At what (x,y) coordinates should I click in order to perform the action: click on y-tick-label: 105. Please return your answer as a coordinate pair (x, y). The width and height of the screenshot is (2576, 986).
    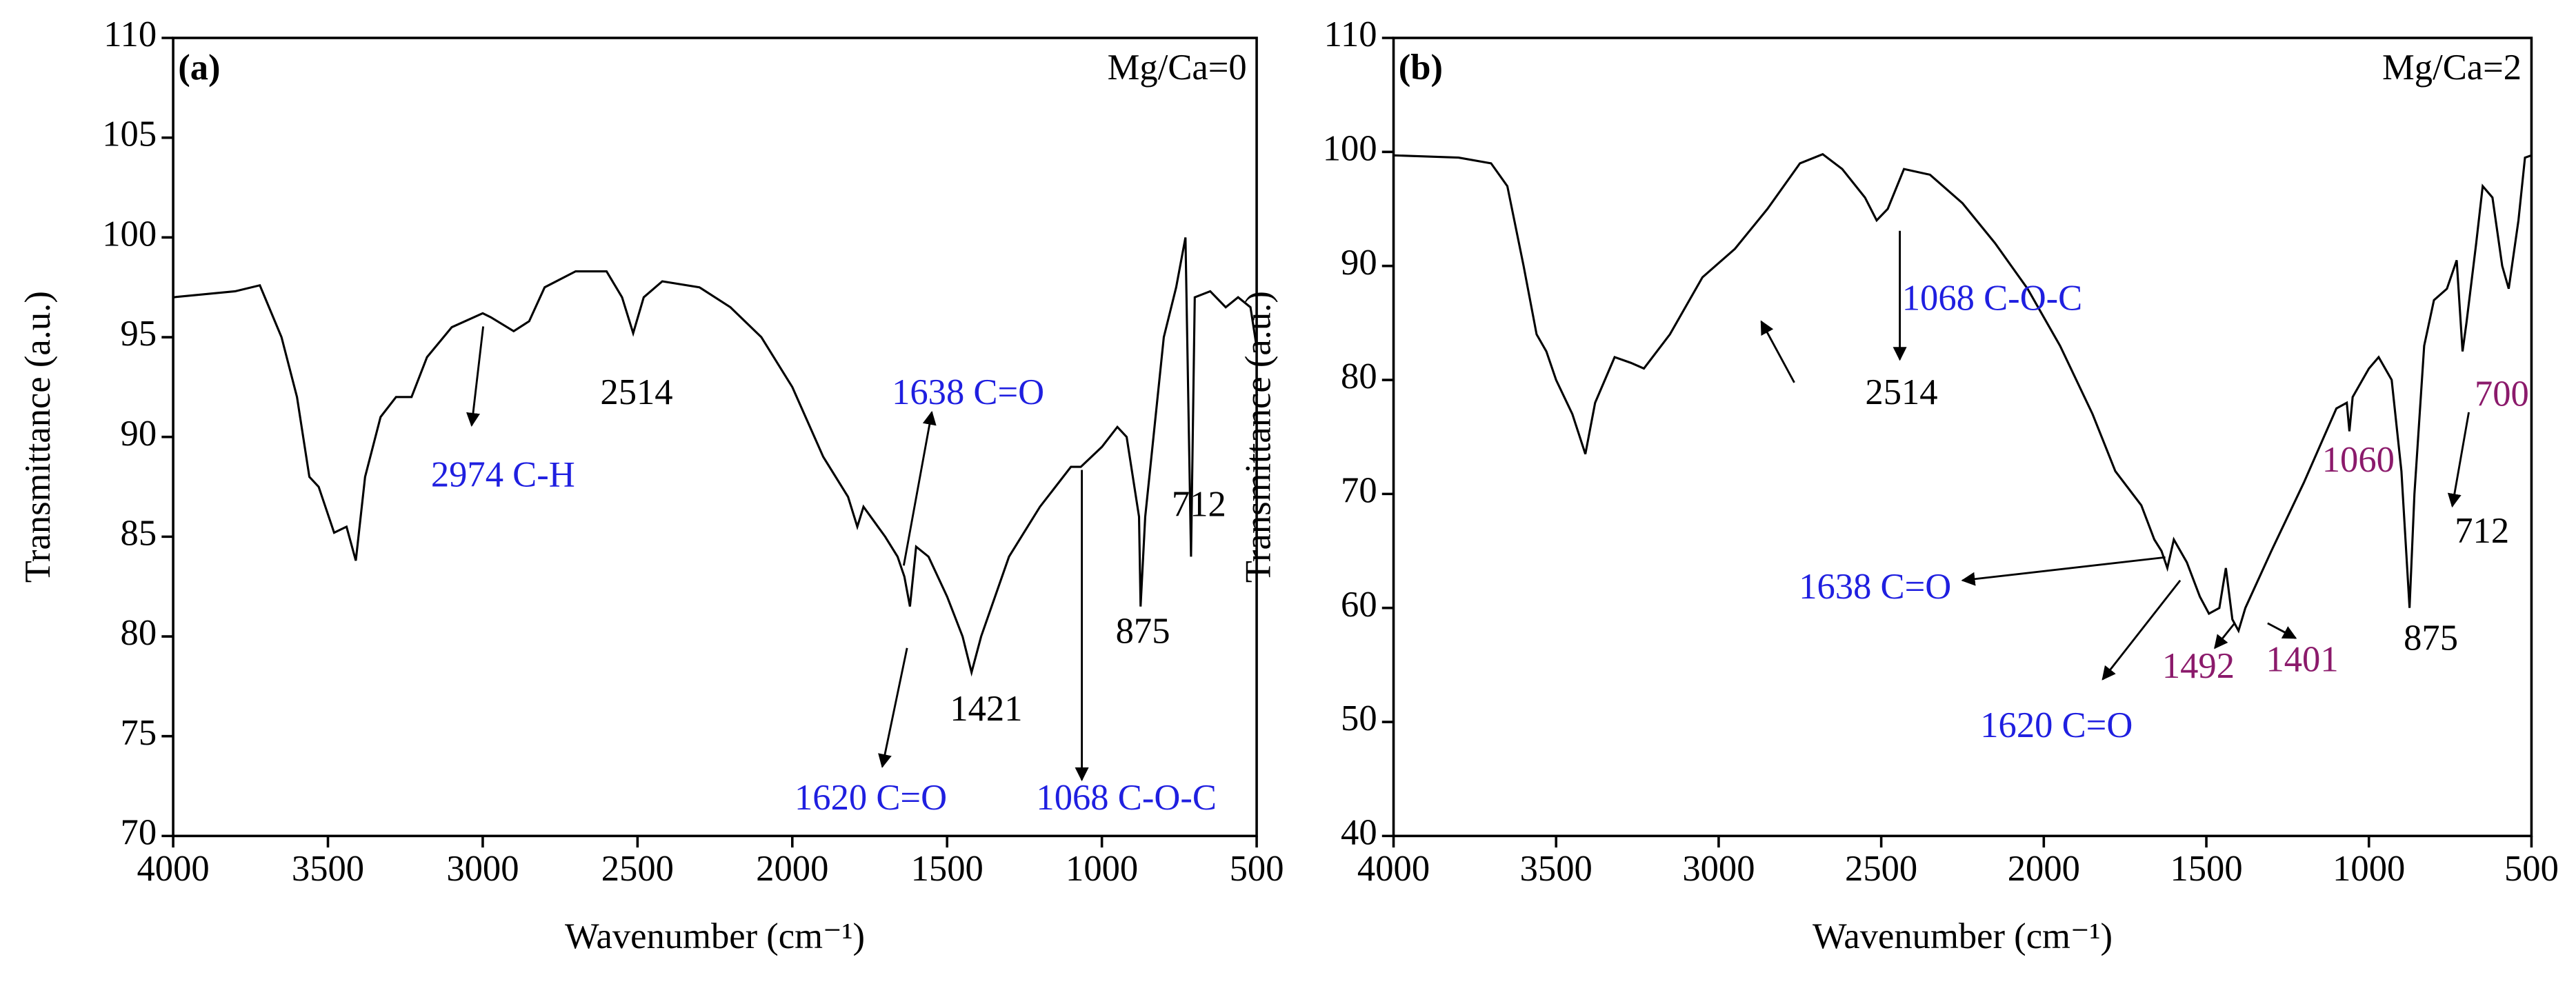
    Looking at the image, I should click on (129, 134).